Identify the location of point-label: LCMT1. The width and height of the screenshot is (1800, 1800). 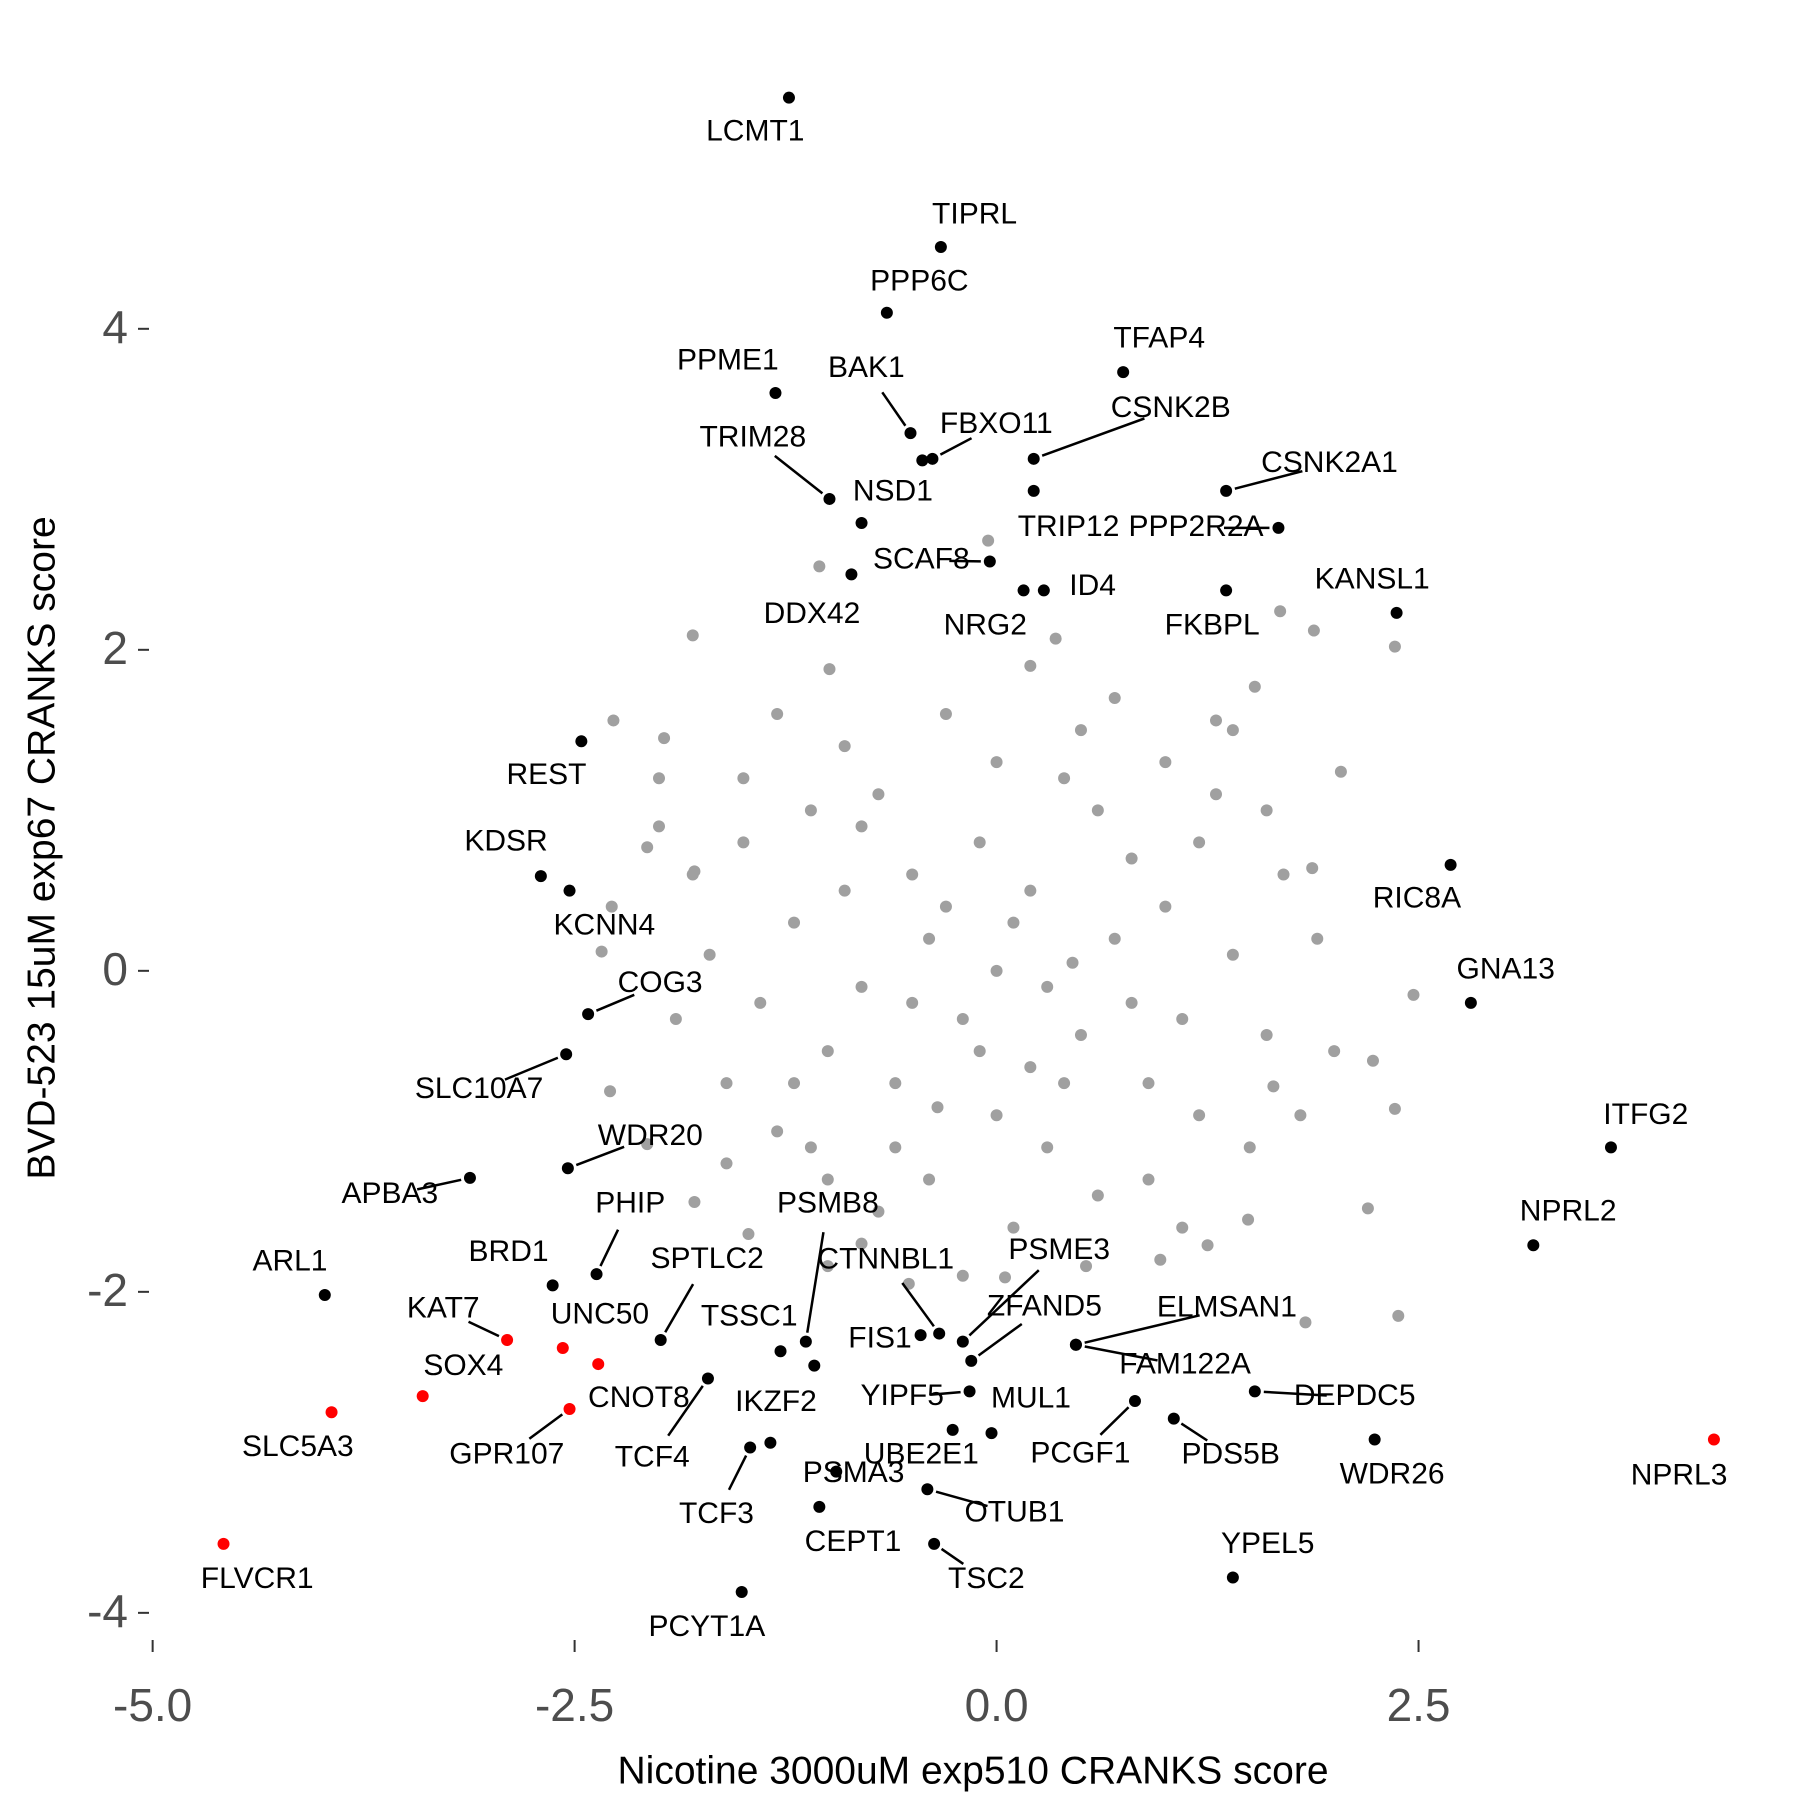
(755, 130).